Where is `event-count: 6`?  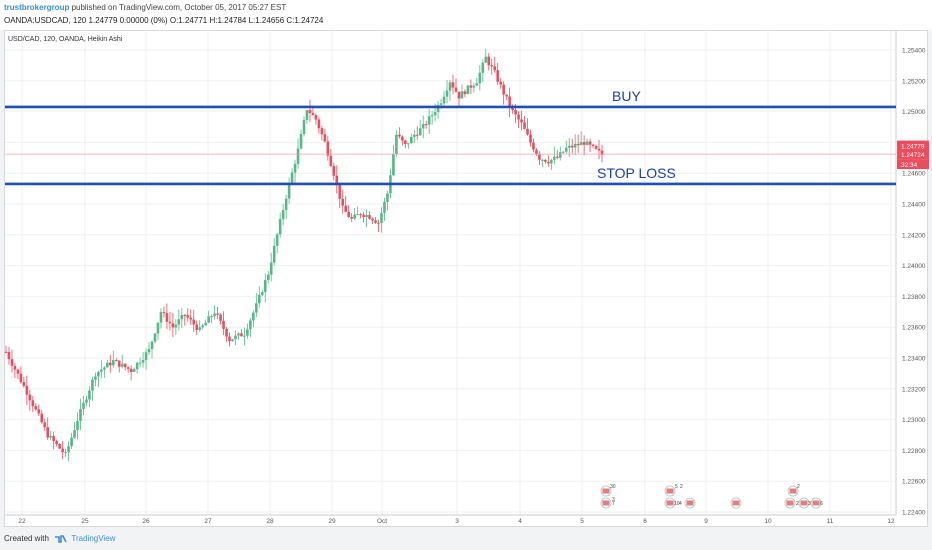
event-count: 6 is located at coordinates (821, 504).